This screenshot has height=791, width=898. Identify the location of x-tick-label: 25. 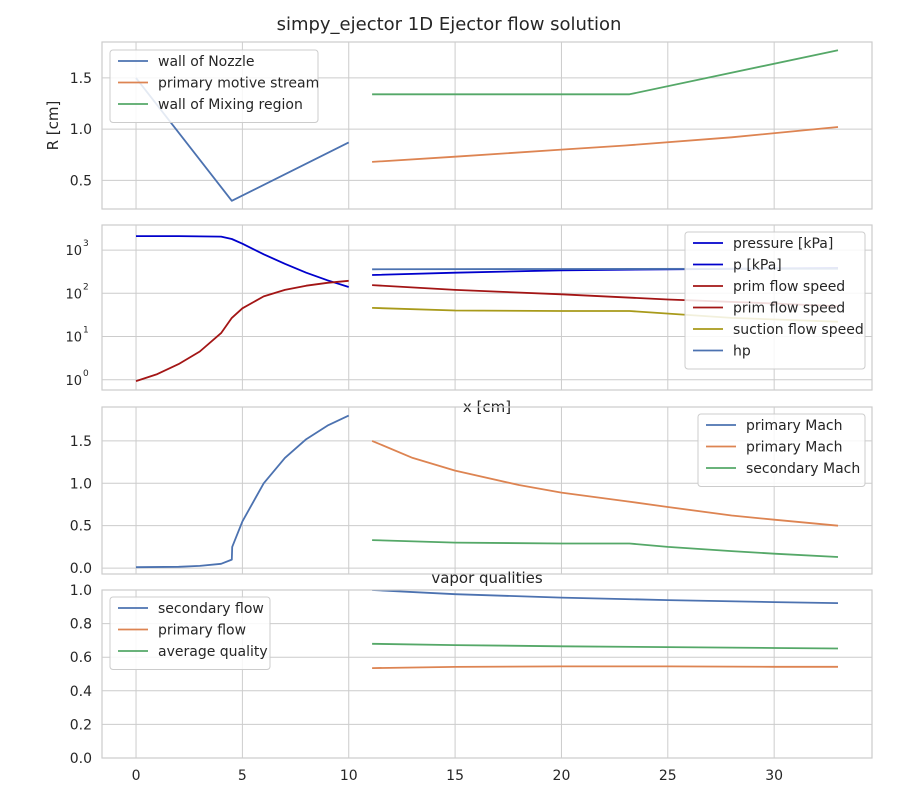
(668, 776).